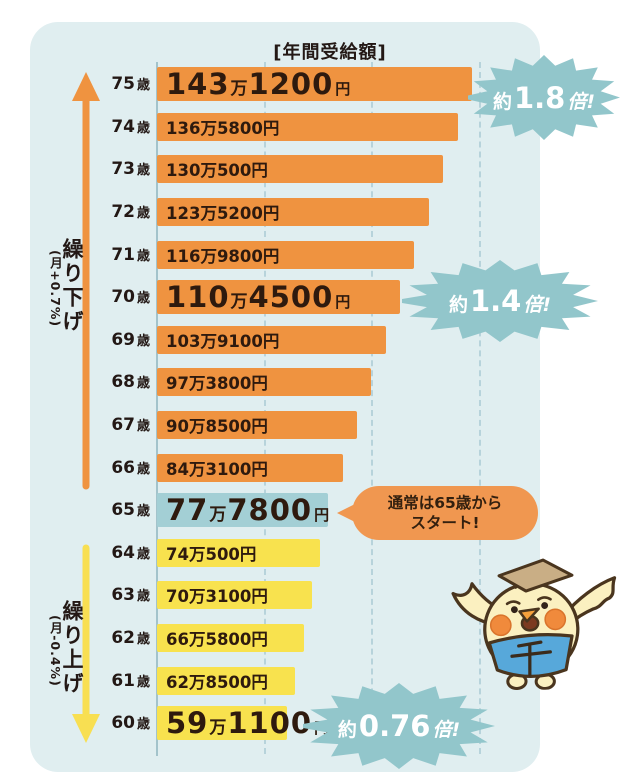 The image size is (626, 782). I want to click on value-rest-digits: 3100, so click(228, 597).